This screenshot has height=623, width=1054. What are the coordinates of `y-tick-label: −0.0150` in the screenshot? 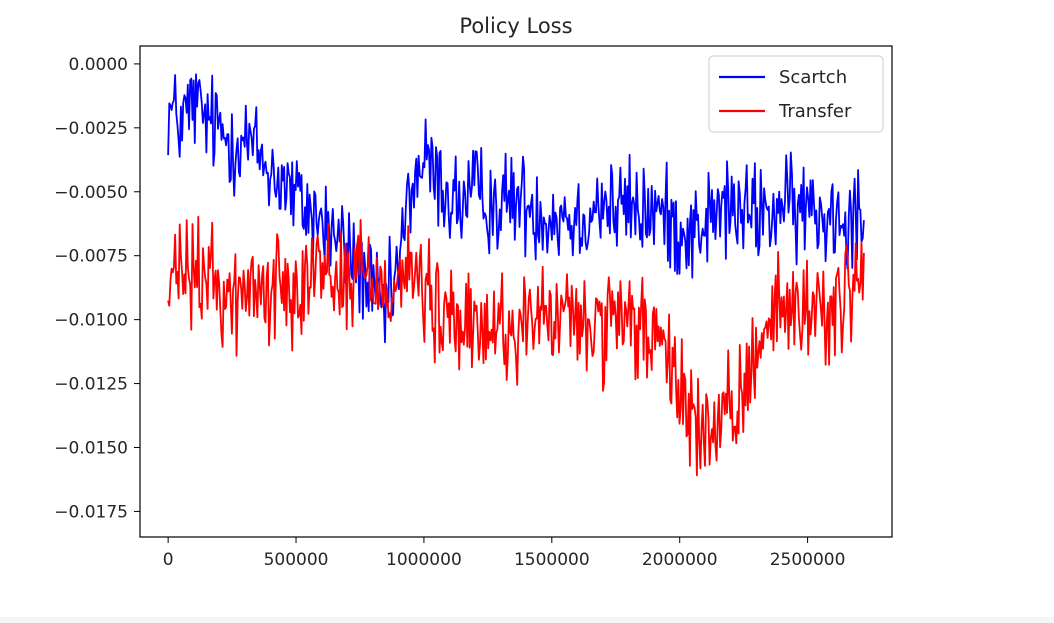 It's located at (91, 448).